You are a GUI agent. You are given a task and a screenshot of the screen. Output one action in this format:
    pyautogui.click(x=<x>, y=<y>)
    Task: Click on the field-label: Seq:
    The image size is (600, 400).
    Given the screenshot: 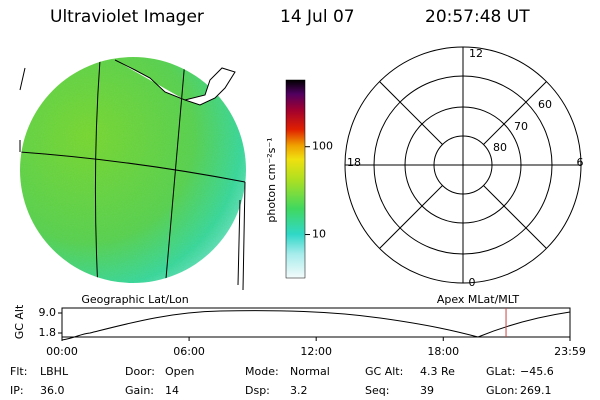 What is the action you would take?
    pyautogui.click(x=377, y=390)
    